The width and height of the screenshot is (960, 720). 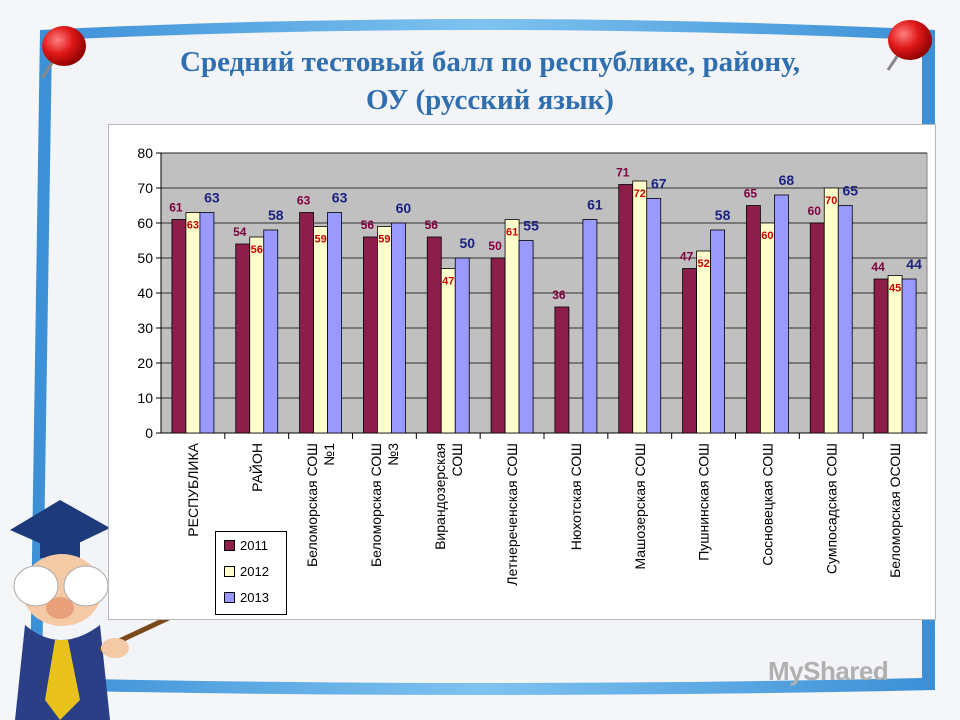 What do you see at coordinates (193, 226) in the screenshot?
I see `data-label-2012: 63` at bounding box center [193, 226].